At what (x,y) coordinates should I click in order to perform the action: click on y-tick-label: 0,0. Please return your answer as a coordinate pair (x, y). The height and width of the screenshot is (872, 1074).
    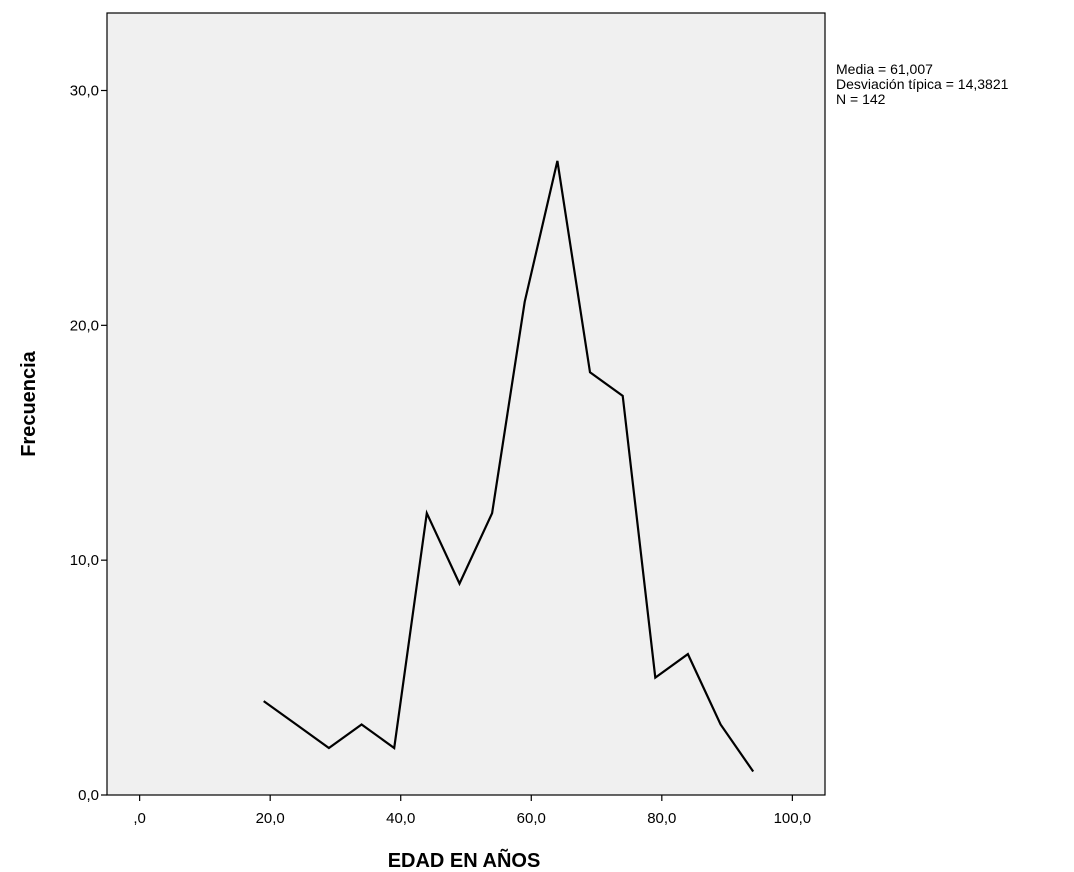
    Looking at the image, I should click on (88, 795).